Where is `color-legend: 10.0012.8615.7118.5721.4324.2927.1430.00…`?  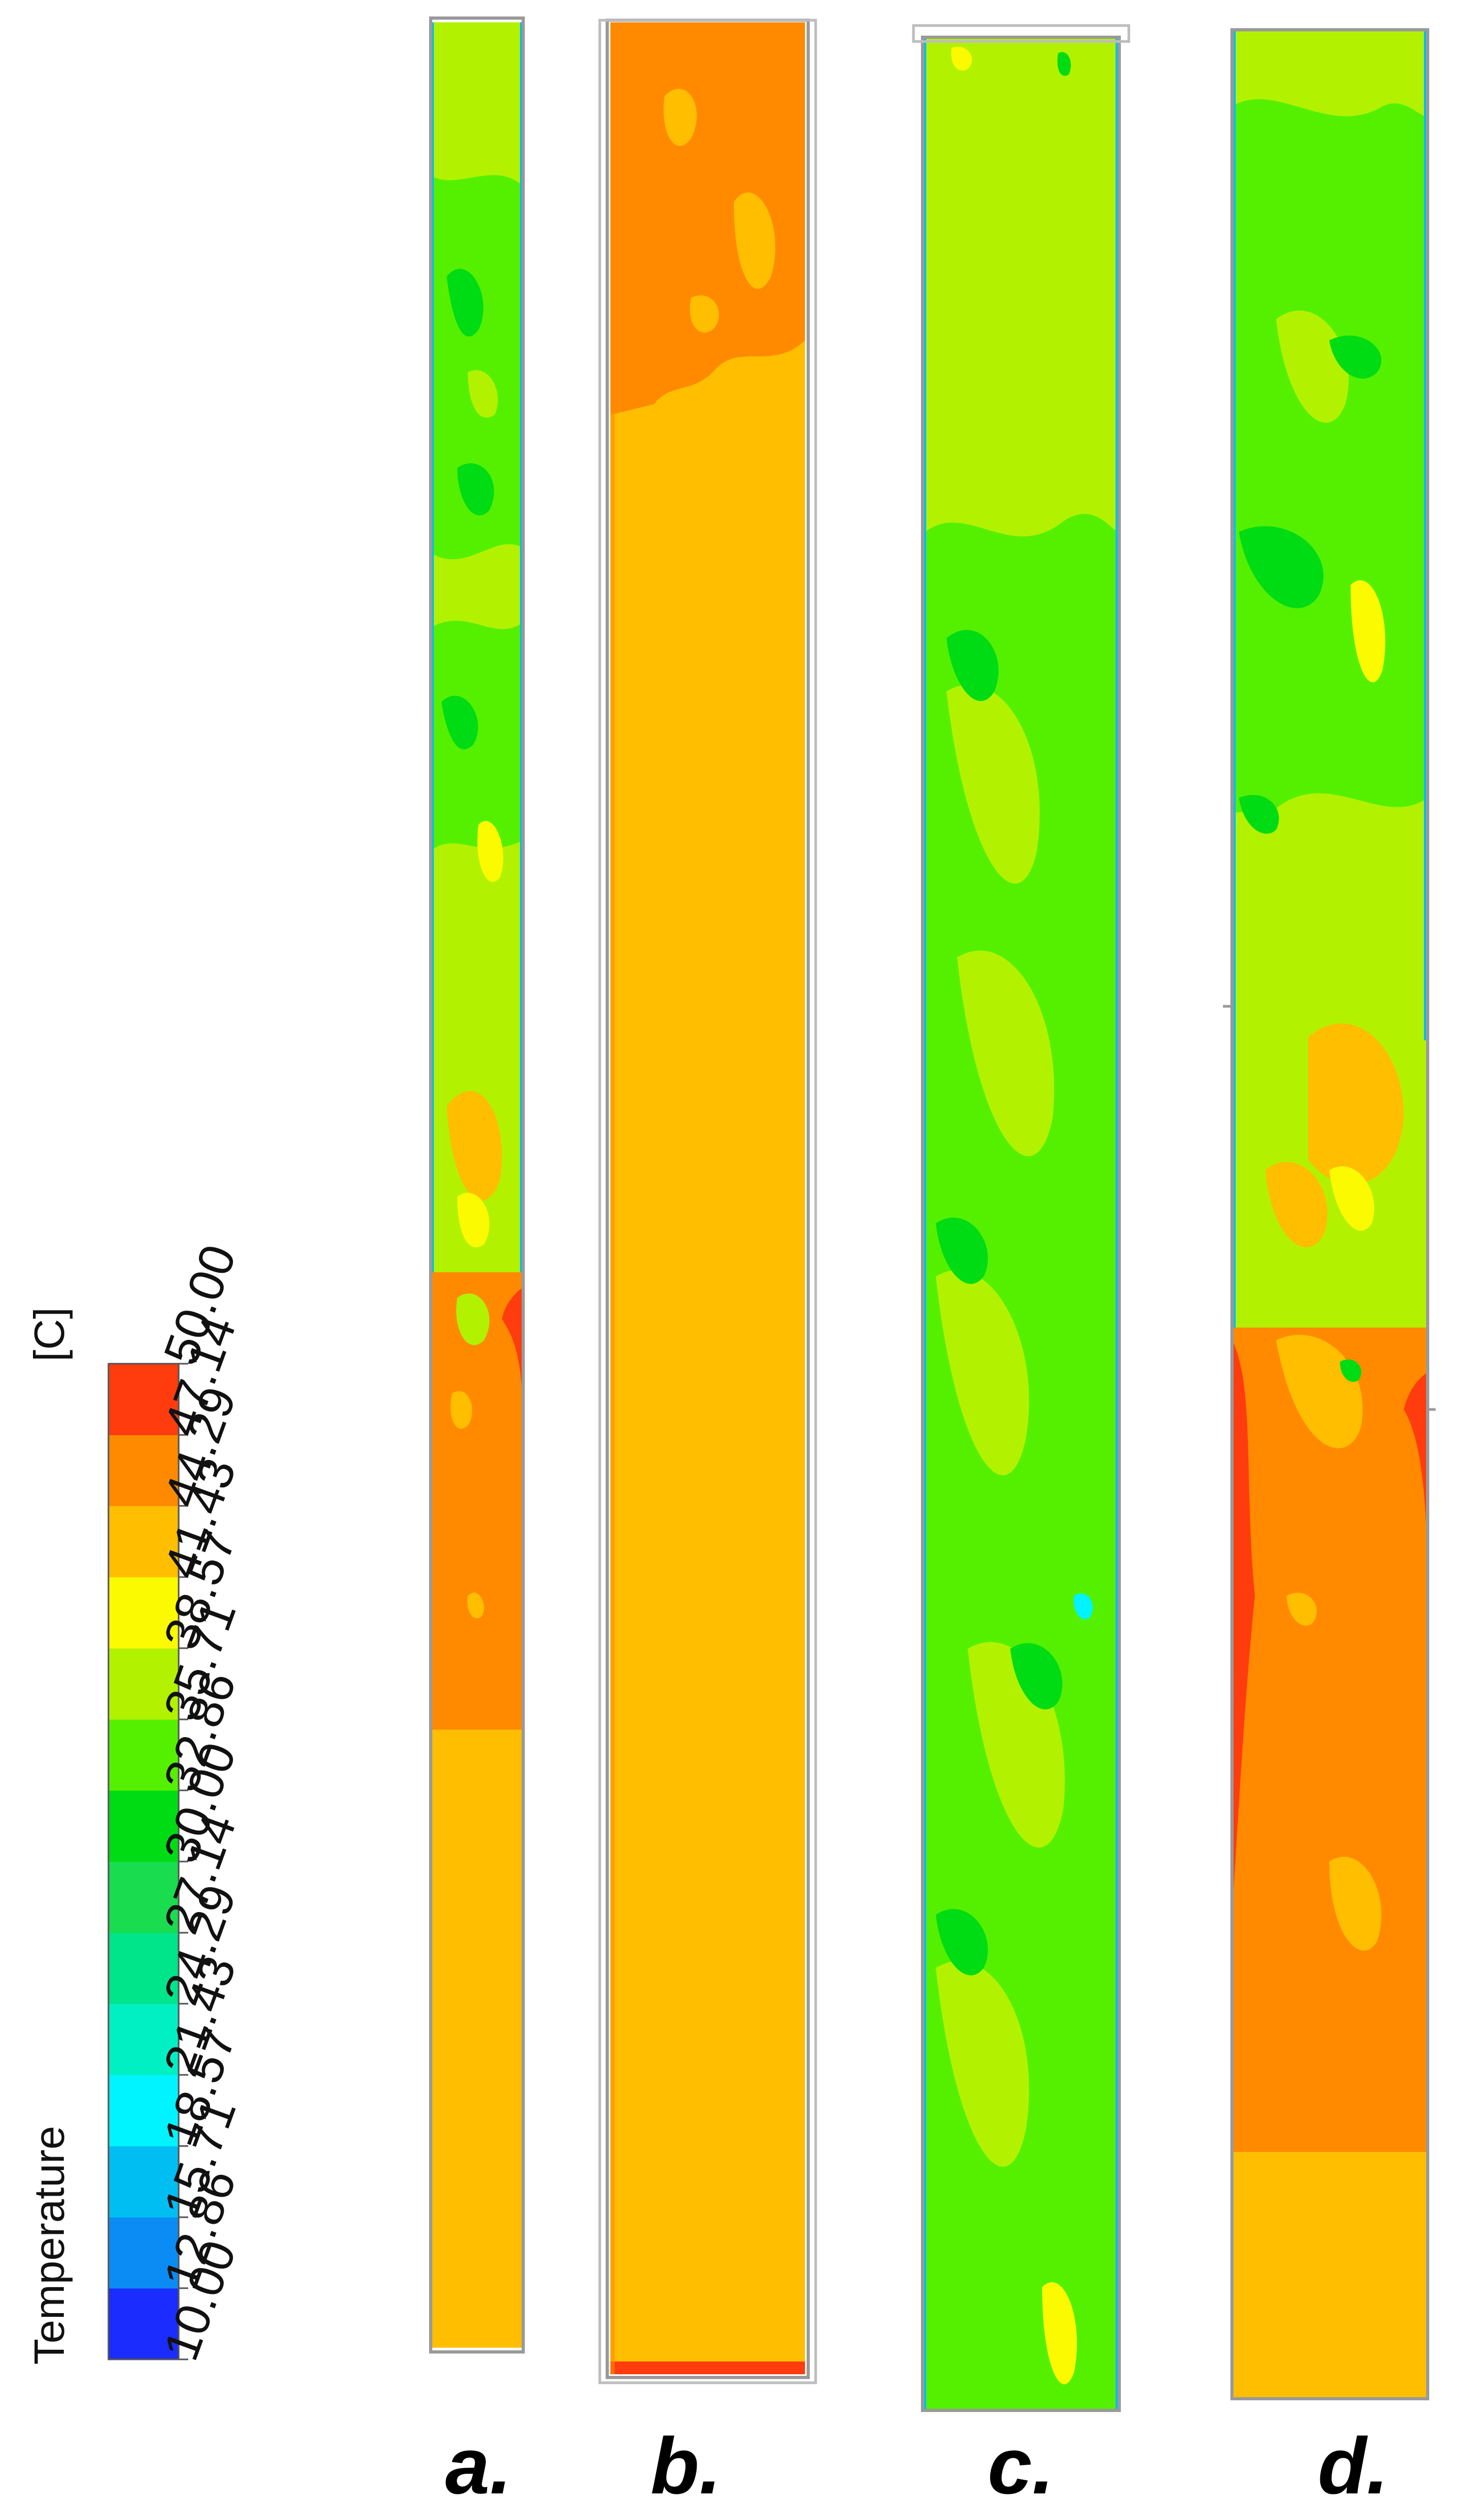 color-legend: 10.0012.8615.7118.5721.4324.2927.1430.00… is located at coordinates (136, 1802).